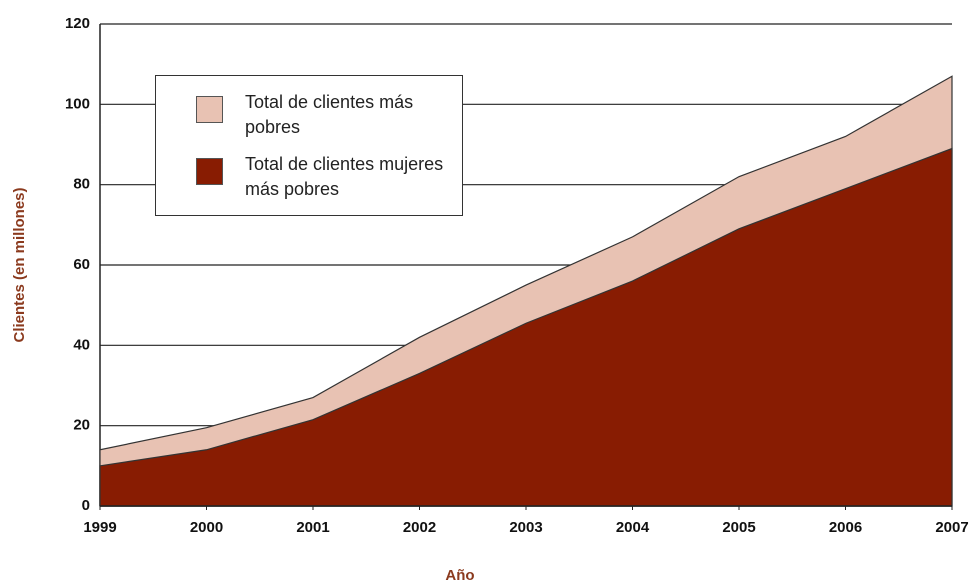  I want to click on x-axis-label: Año, so click(459, 575).